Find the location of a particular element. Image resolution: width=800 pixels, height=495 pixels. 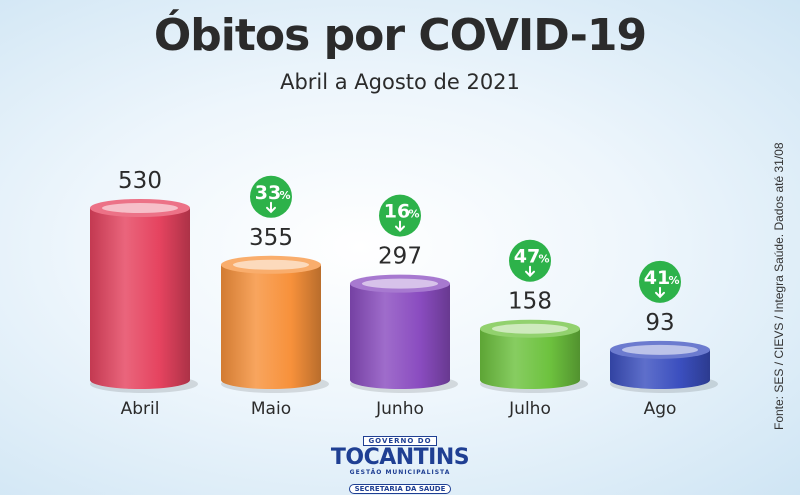

decrease-badge: 41% is located at coordinates (660, 281).